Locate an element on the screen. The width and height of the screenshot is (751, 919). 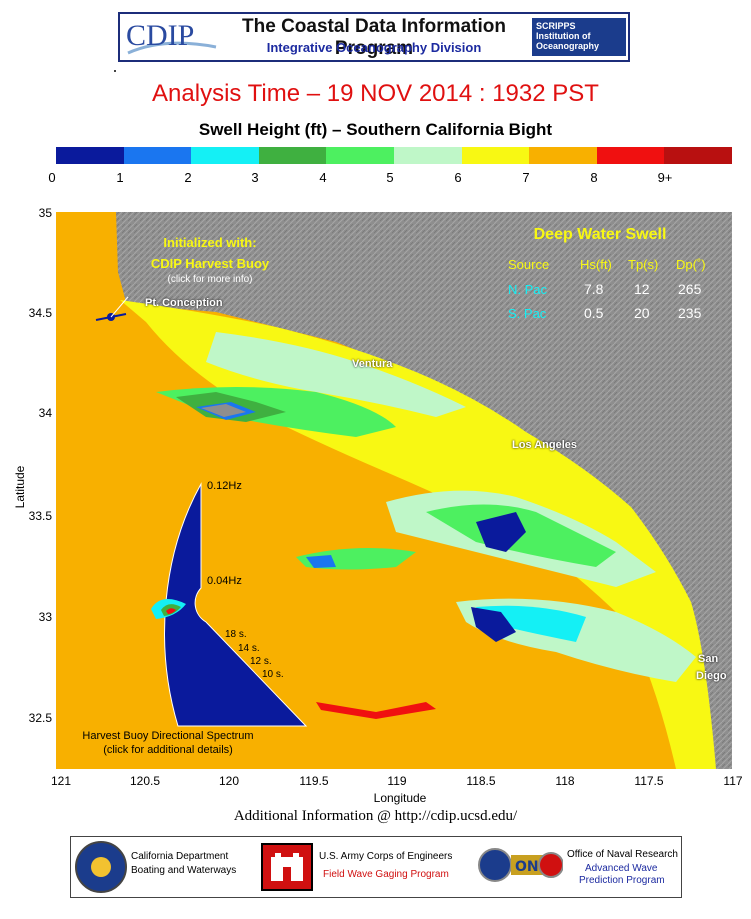
san-nicolas-blue is located at coordinates (321, 561).